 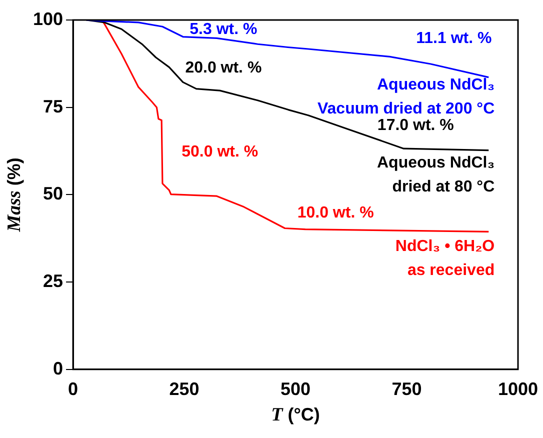 What do you see at coordinates (436, 175) in the screenshot?
I see `series-label: Aqueous NdCl₃ dried at 80 °C` at bounding box center [436, 175].